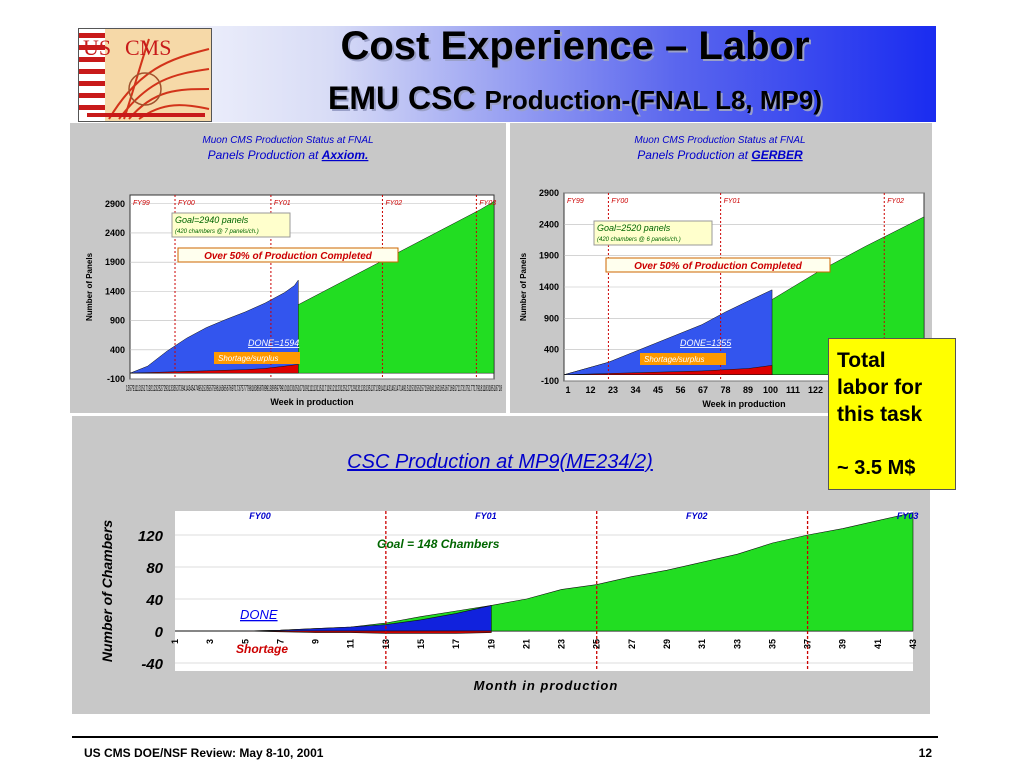  I want to click on x-tick-label: 25, so click(597, 644).